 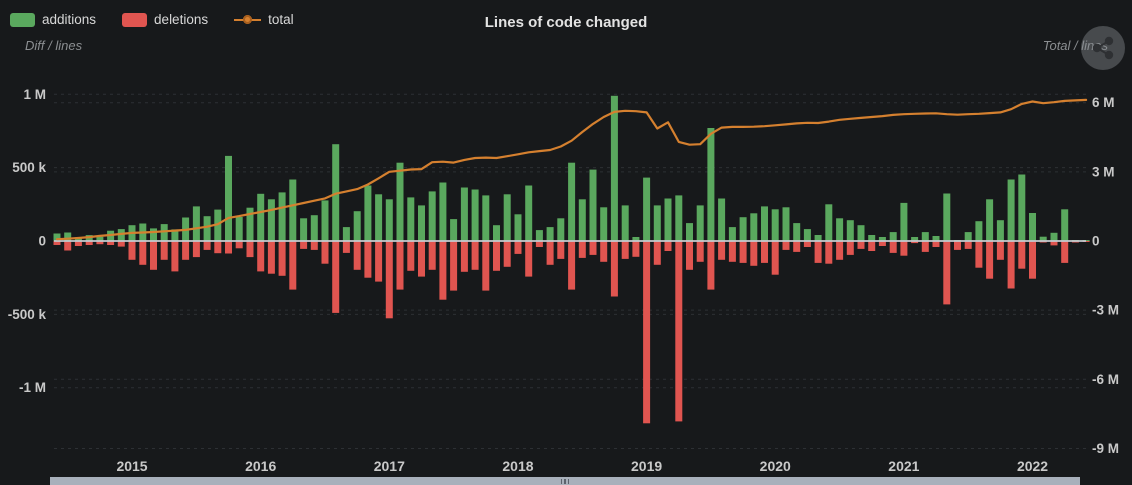 I want to click on legend-item-deletions: deletions, so click(x=165, y=19).